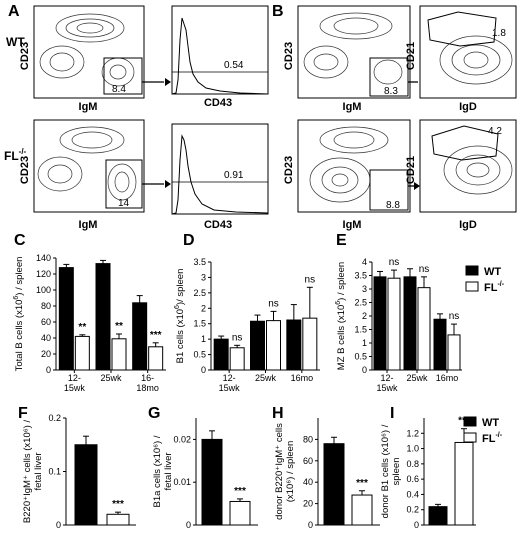 This screenshot has height=543, width=520. I want to click on flow-b-wt-y-label: CD23, so click(289, 56).